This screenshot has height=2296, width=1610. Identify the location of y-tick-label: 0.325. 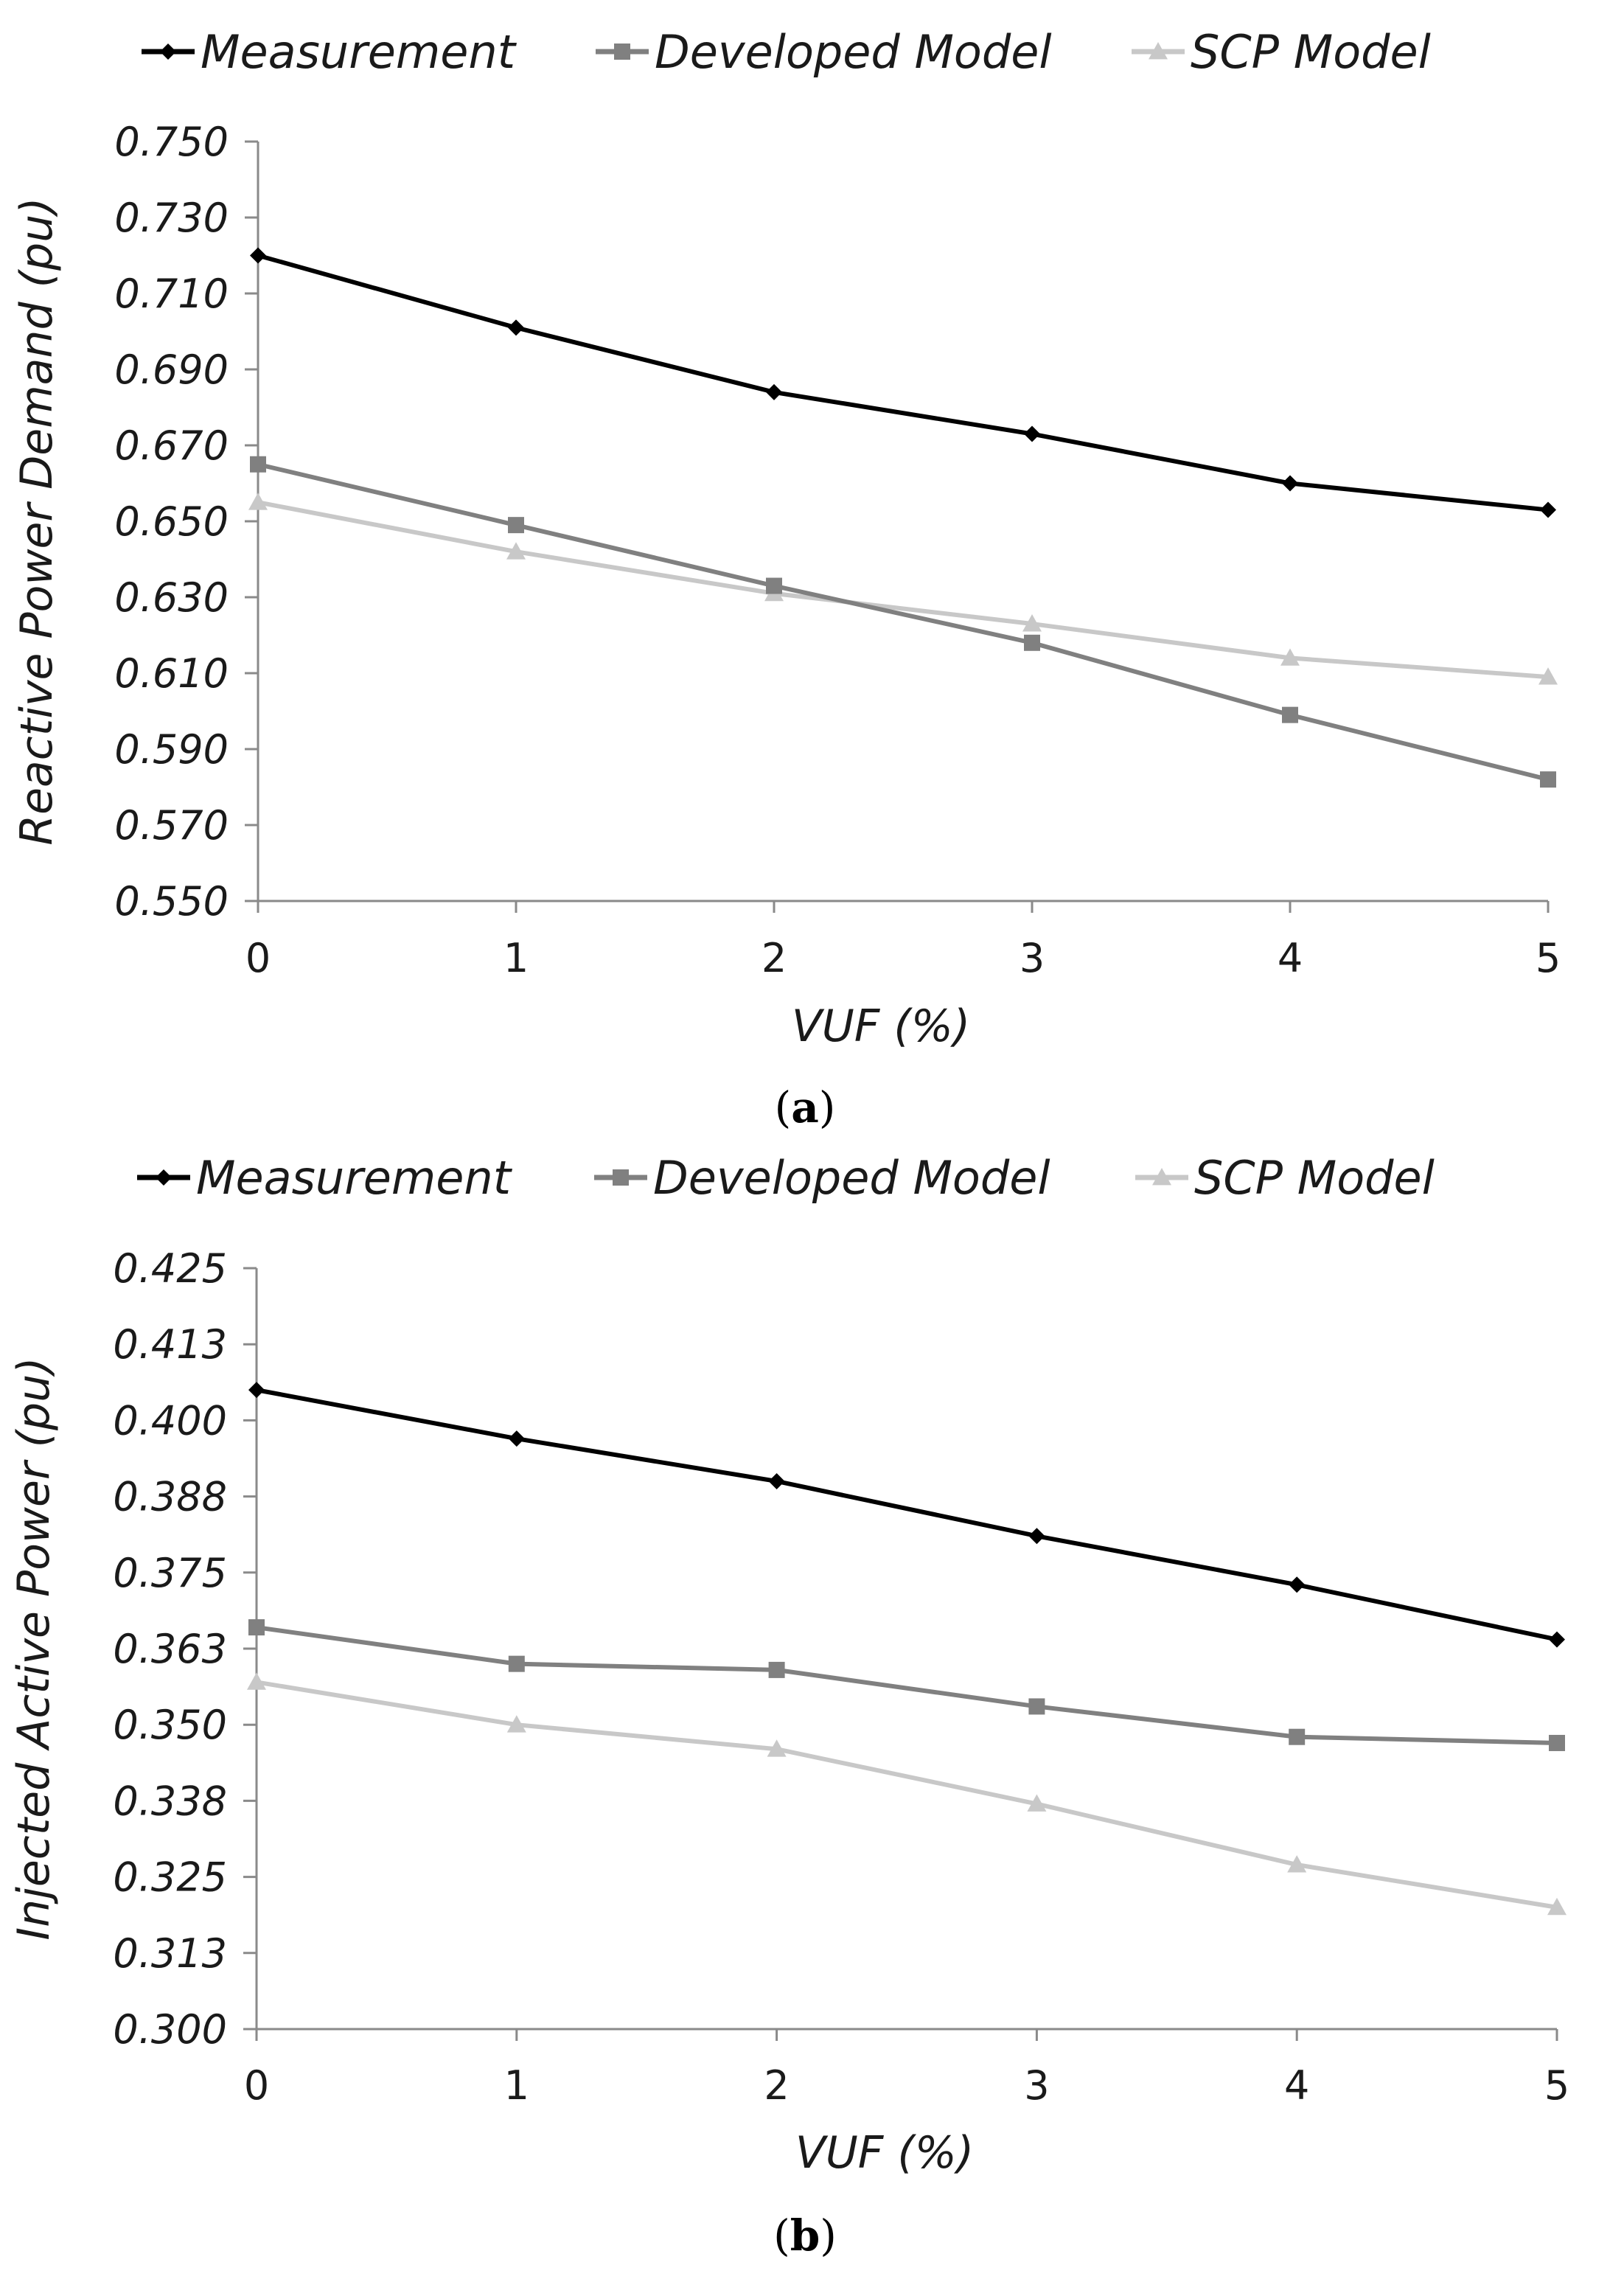
(170, 1877).